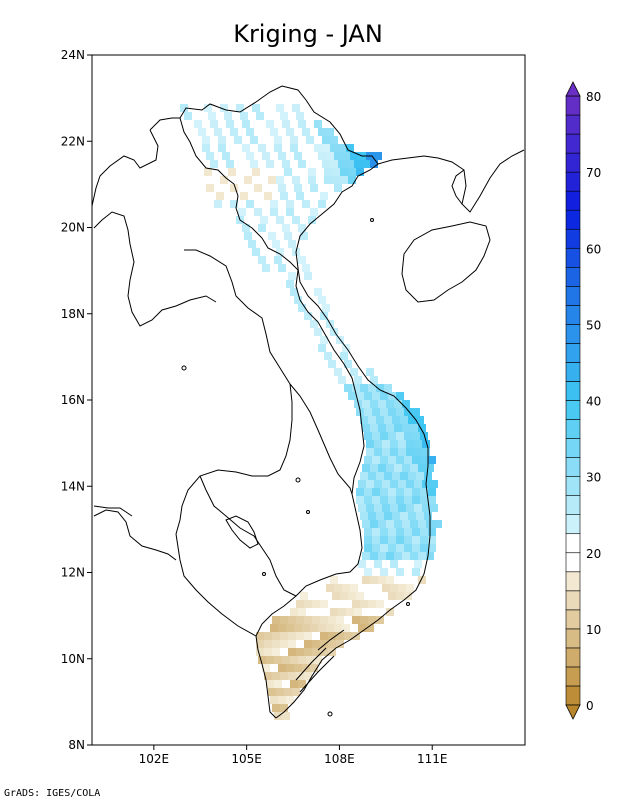 The image size is (618, 800). I want to click on coastline-hainan, so click(446, 262).